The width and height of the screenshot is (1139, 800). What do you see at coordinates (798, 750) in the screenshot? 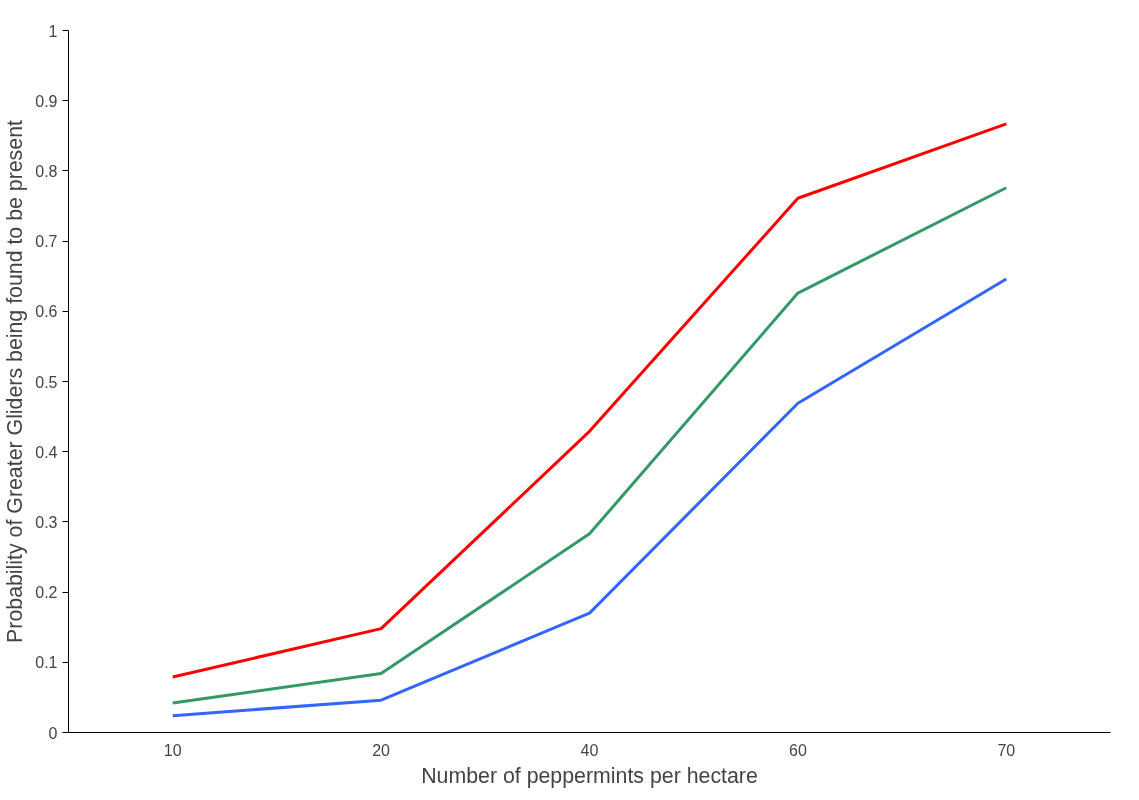
I see `x-tick-label: 60` at bounding box center [798, 750].